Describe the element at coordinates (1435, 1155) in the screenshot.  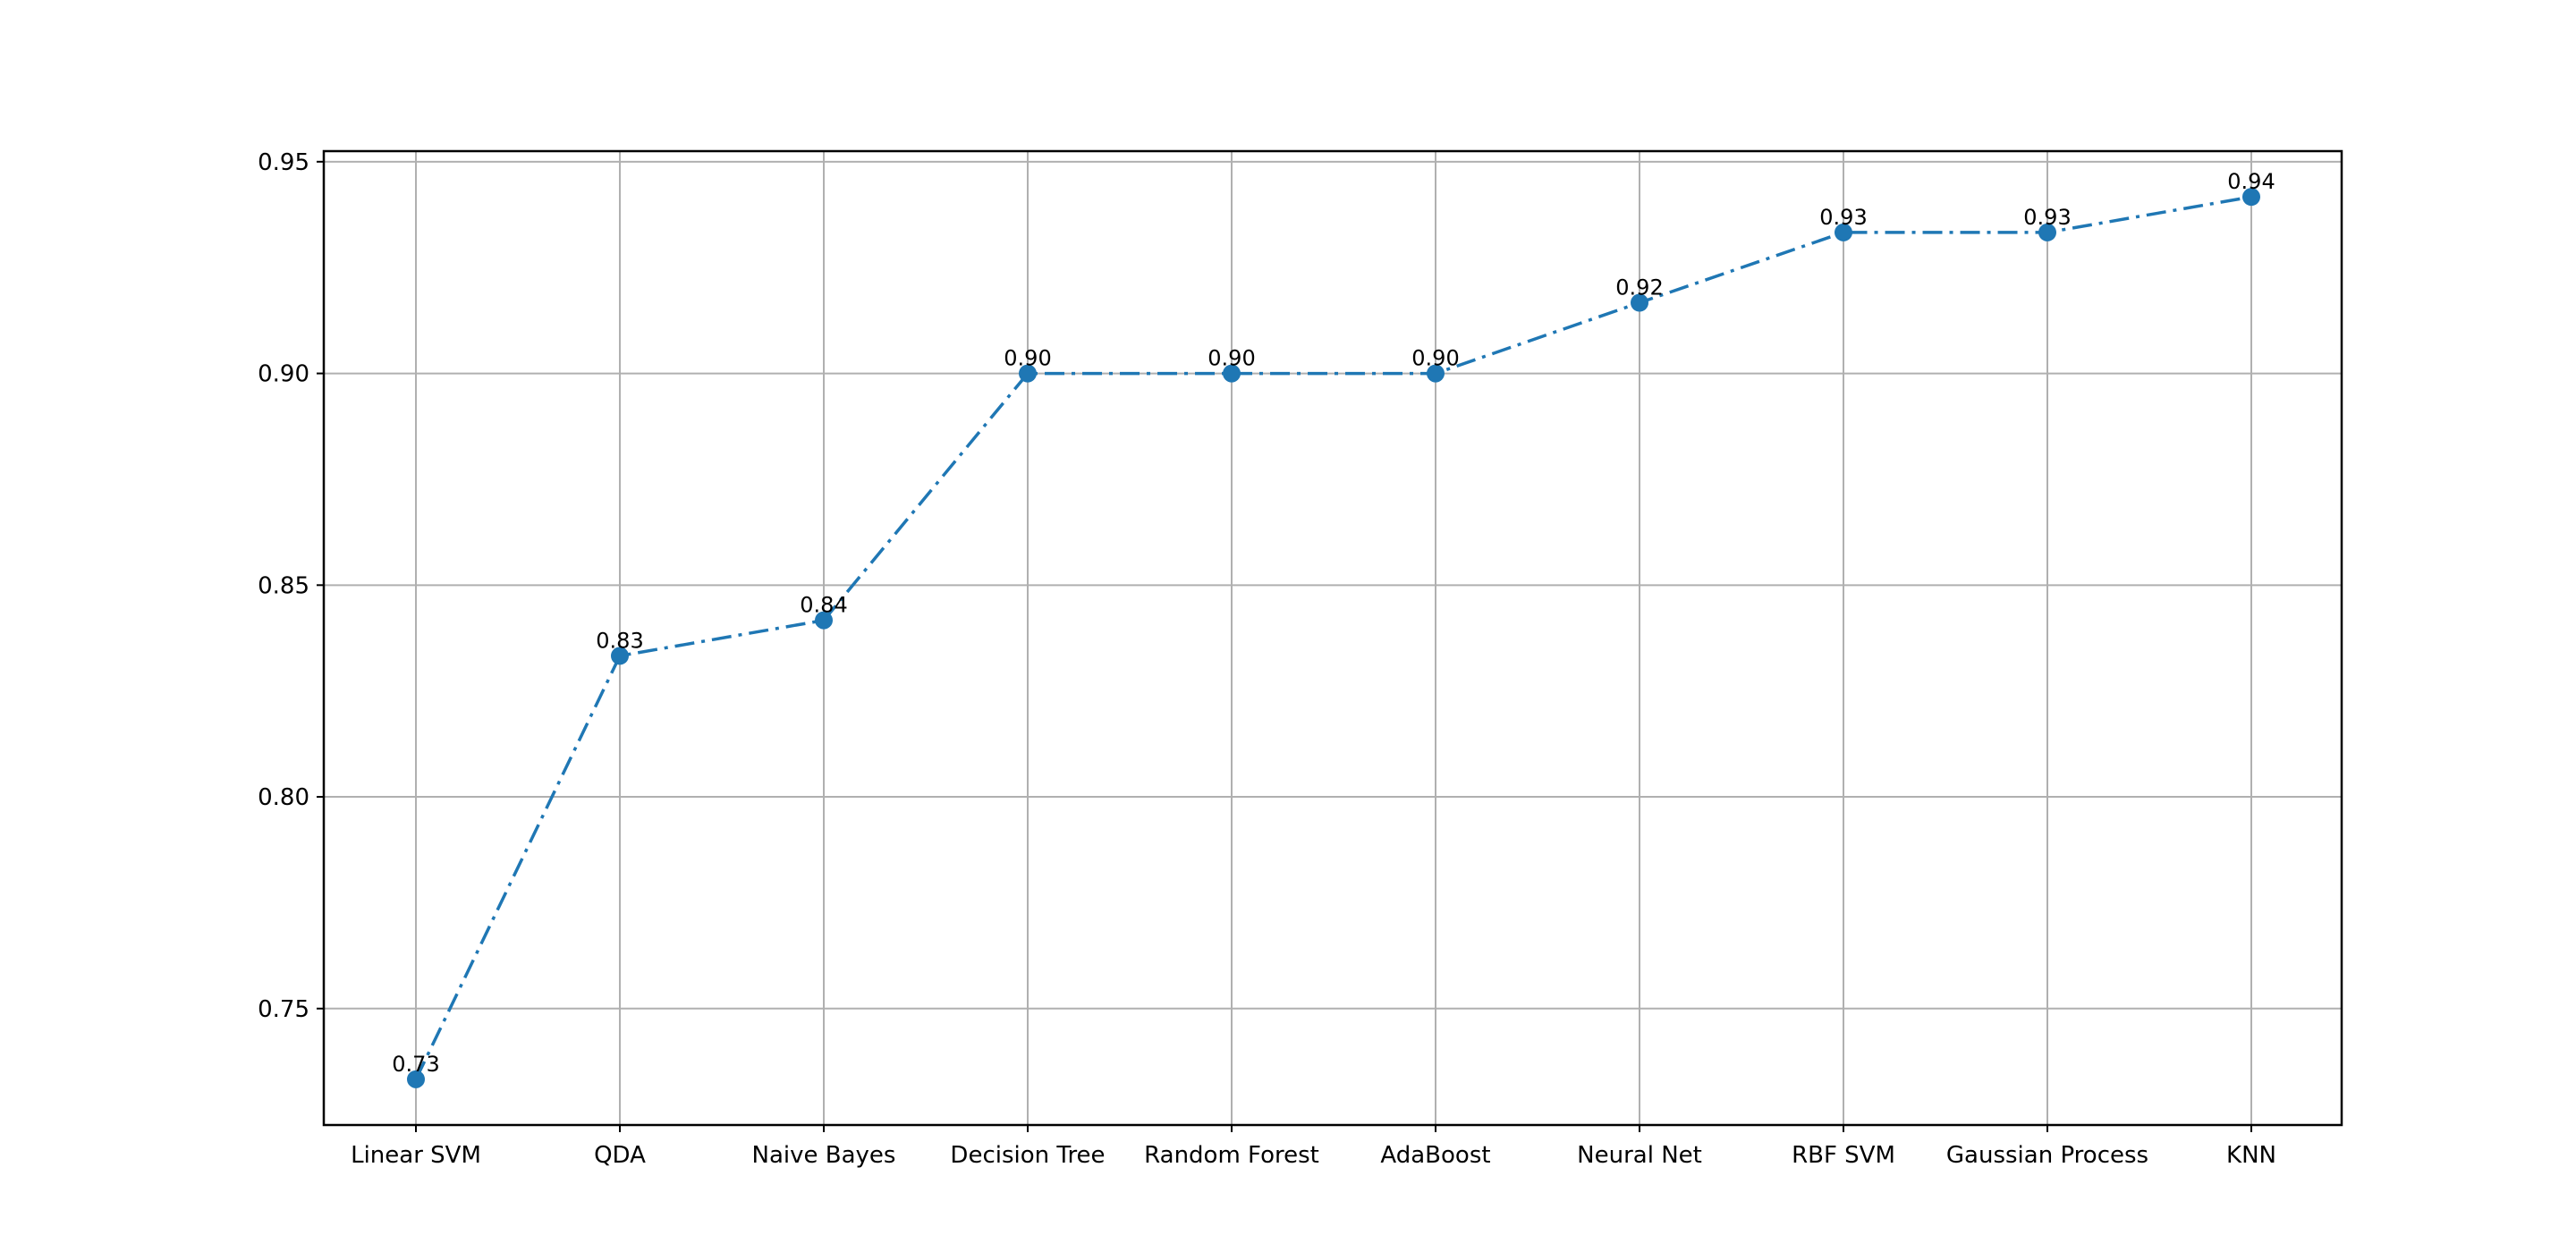
I see `x-tick-label: AdaBoost` at that location.